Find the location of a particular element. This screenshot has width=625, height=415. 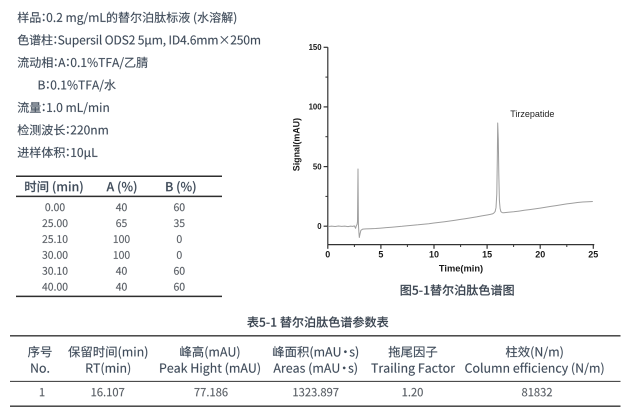

svg-text: 10 is located at coordinates (434, 255).